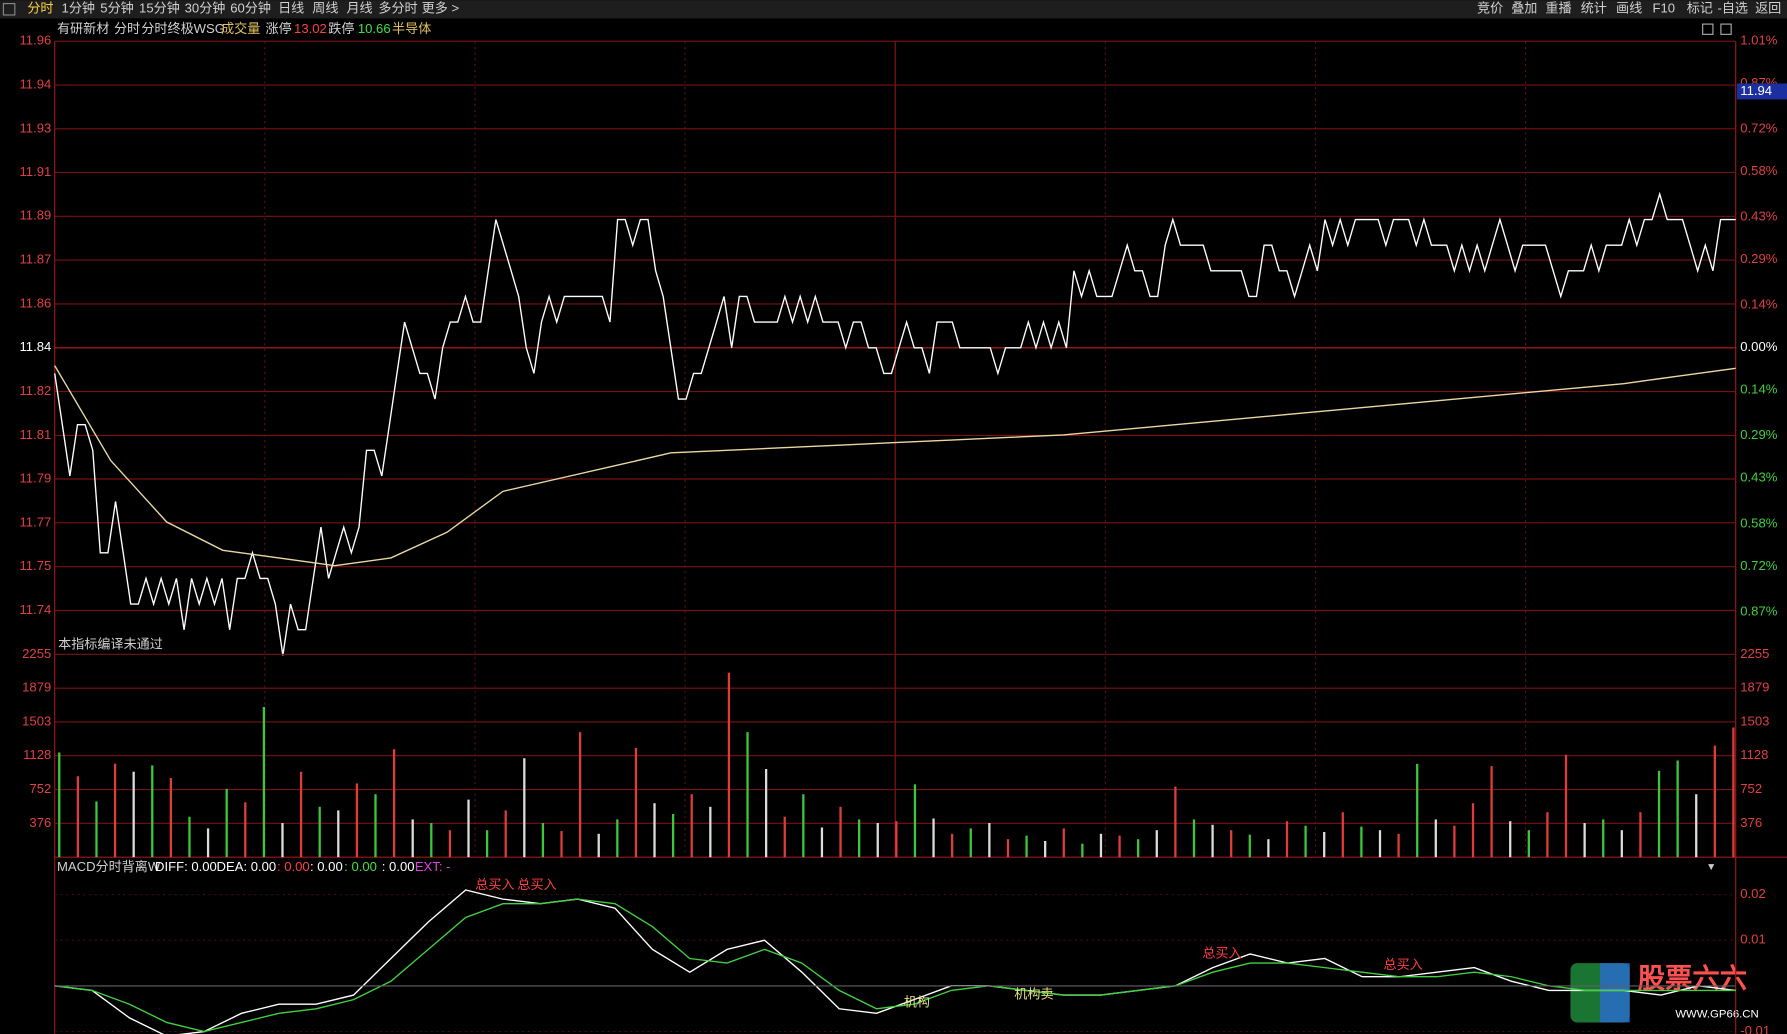 The image size is (1787, 1034). Describe the element at coordinates (1752, 939) in the screenshot. I see `y-tick-label-right: 0.01` at that location.